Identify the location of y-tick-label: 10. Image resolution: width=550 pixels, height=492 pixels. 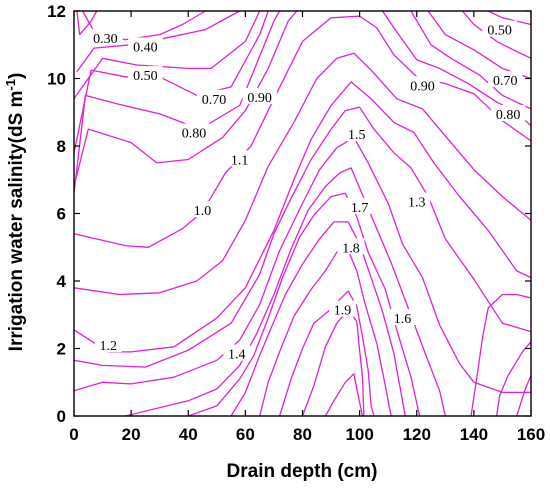
(56, 79).